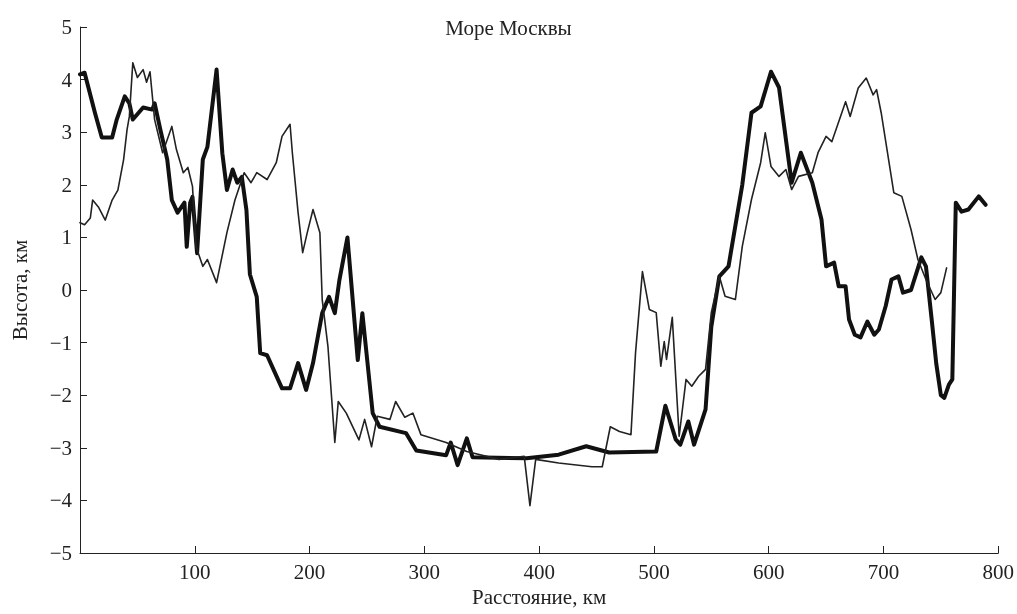 The image size is (1017, 614). What do you see at coordinates (66, 27) in the screenshot?
I see `y-tick-label: 5` at bounding box center [66, 27].